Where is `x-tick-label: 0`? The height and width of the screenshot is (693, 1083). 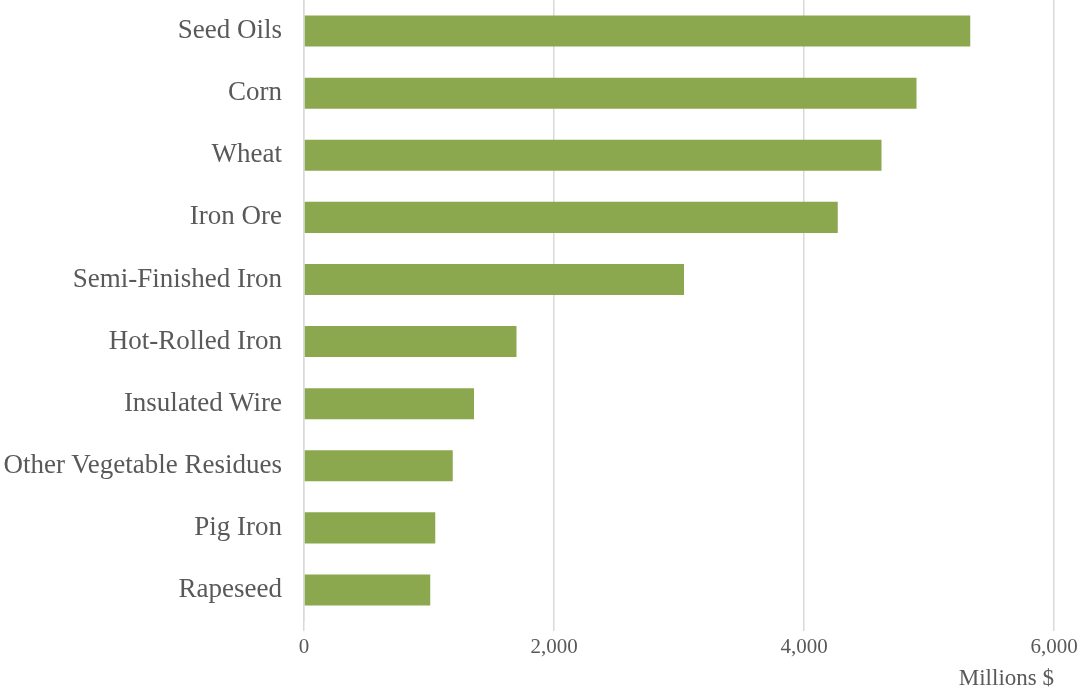 x-tick-label: 0 is located at coordinates (304, 646).